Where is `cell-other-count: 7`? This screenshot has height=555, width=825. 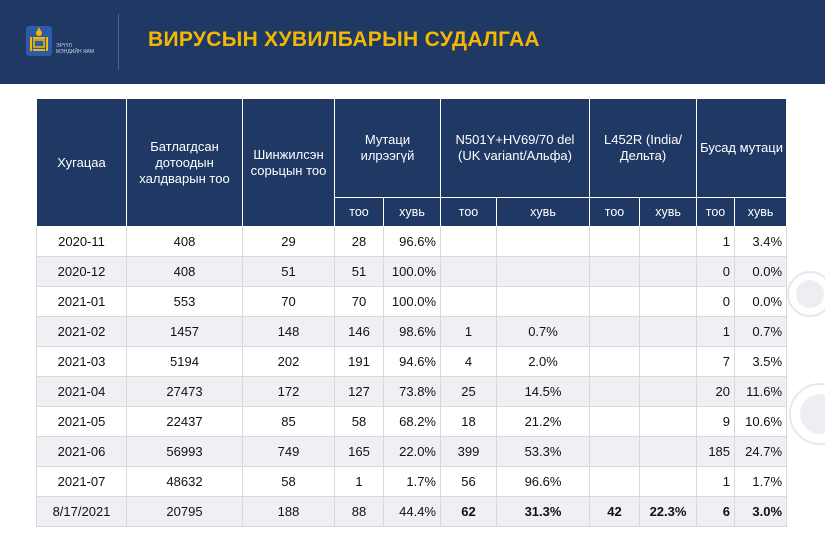
cell-other-count: 7 is located at coordinates (716, 361).